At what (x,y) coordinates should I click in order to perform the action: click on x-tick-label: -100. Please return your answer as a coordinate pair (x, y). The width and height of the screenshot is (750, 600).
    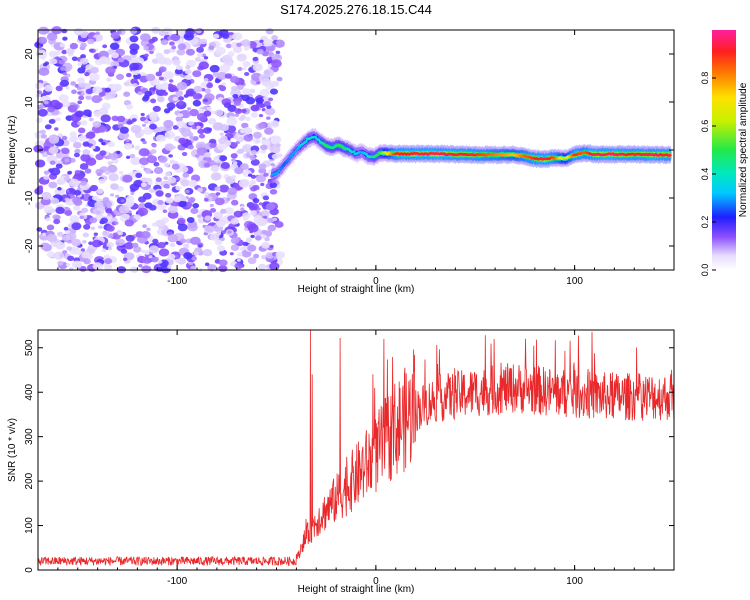
    Looking at the image, I should click on (177, 581).